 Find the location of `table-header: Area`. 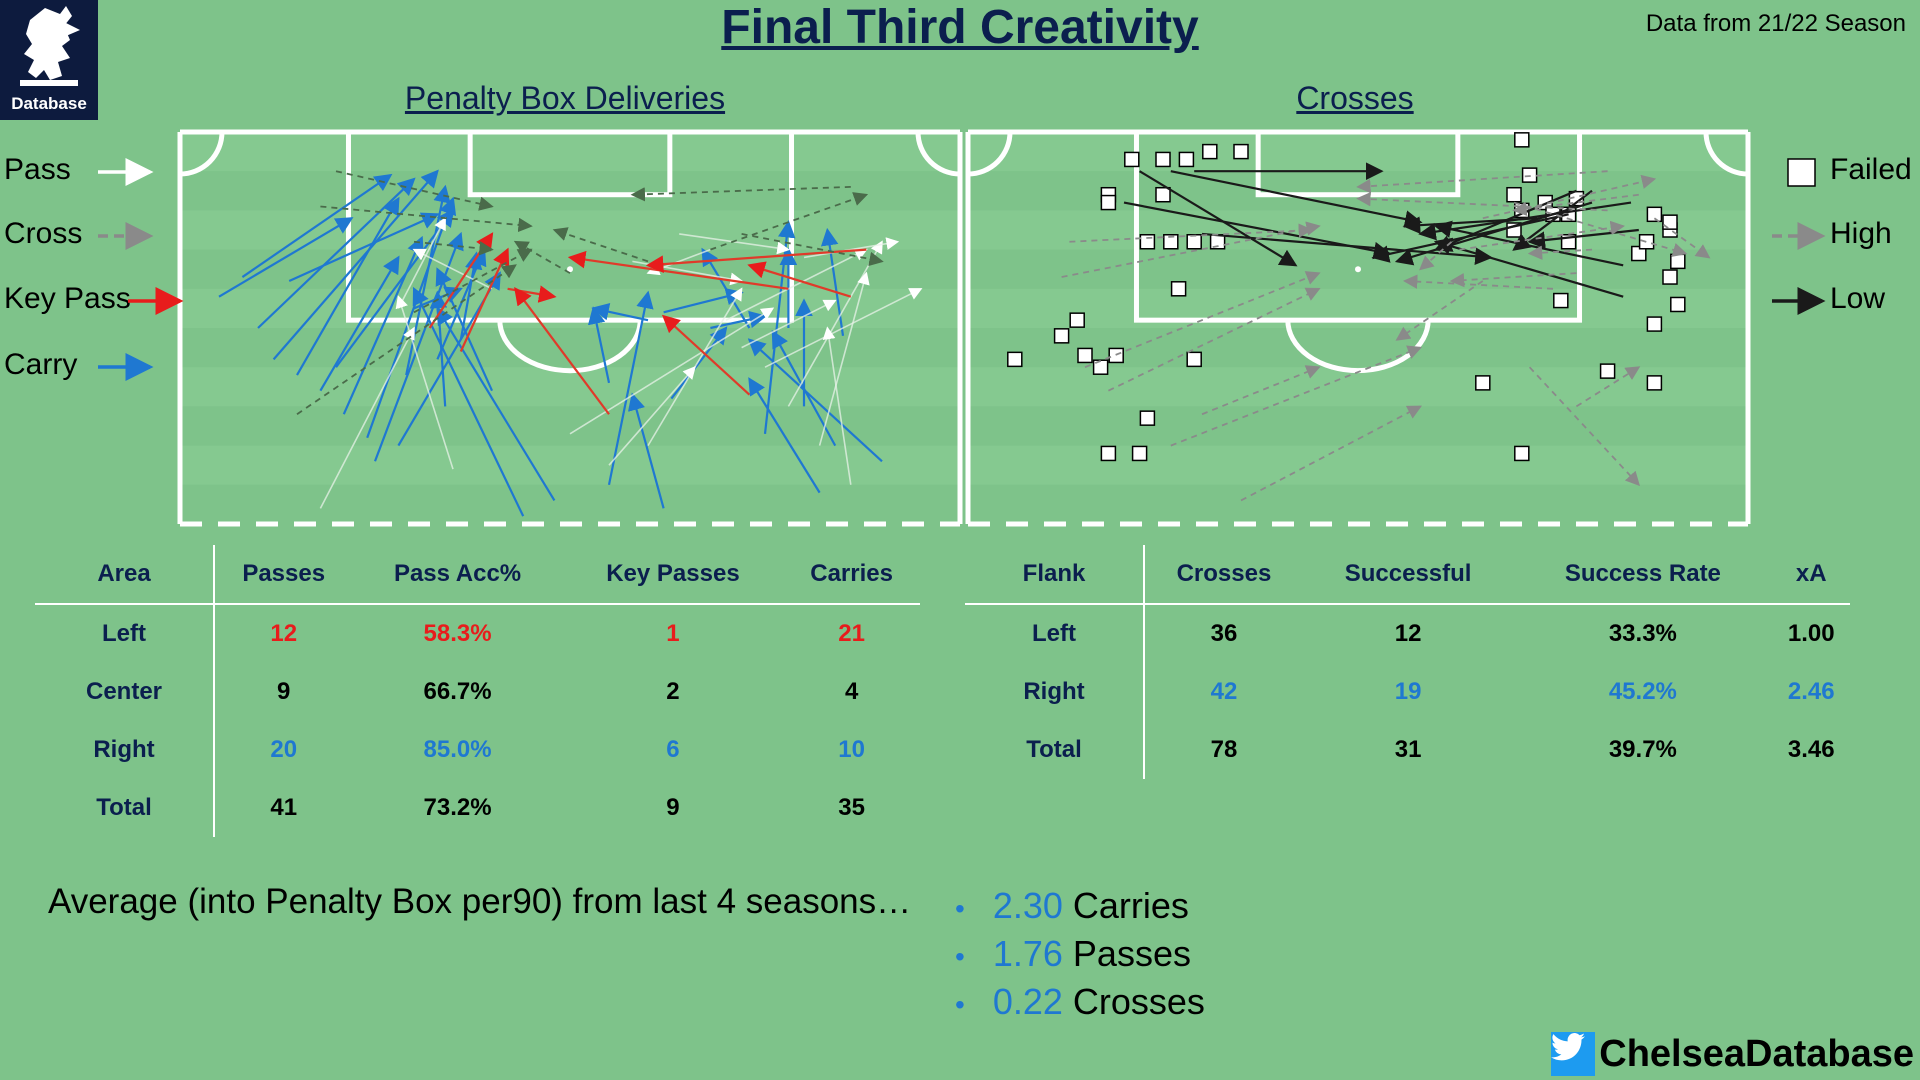

table-header: Area is located at coordinates (125, 575).